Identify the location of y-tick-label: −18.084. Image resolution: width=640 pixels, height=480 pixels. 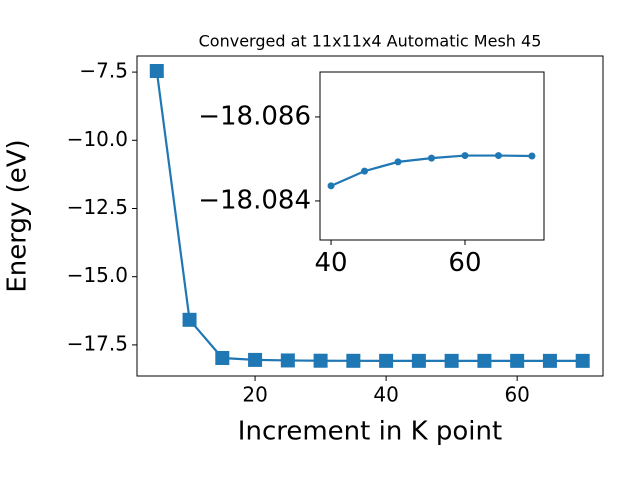
(254, 200).